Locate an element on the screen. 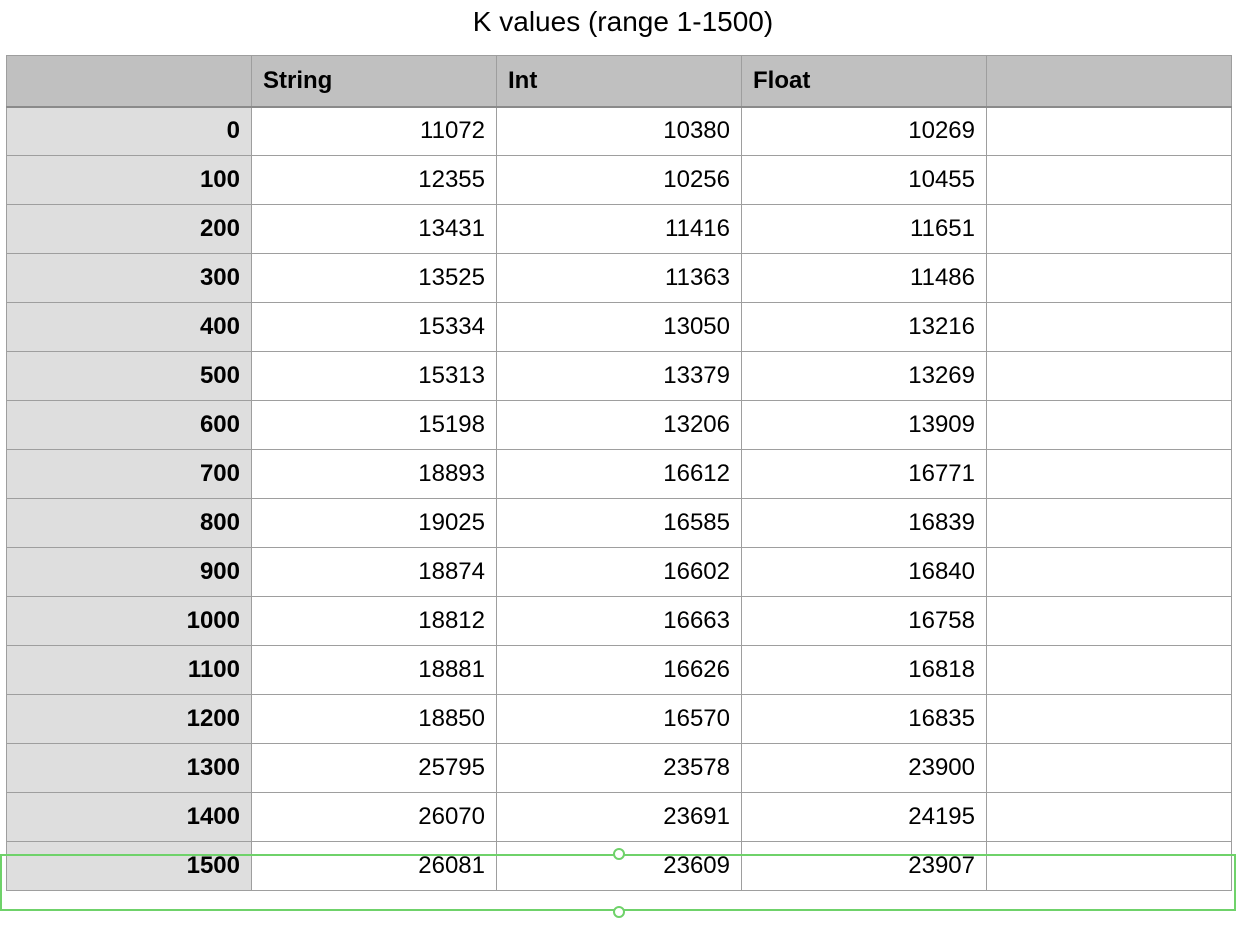 Image resolution: width=1246 pixels, height=940 pixels. row-header-cell: 600 is located at coordinates (129, 425).